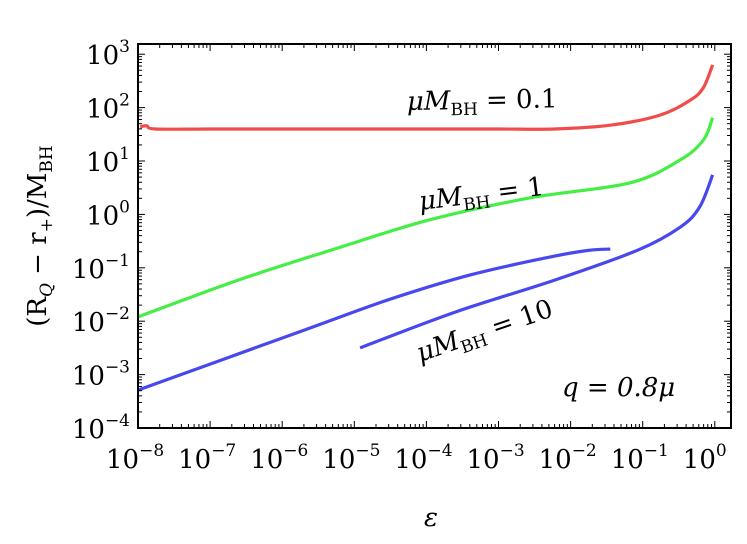 The width and height of the screenshot is (747, 544). Describe the element at coordinates (279, 458) in the screenshot. I see `x-tick-label: 10⁻⁶` at that location.